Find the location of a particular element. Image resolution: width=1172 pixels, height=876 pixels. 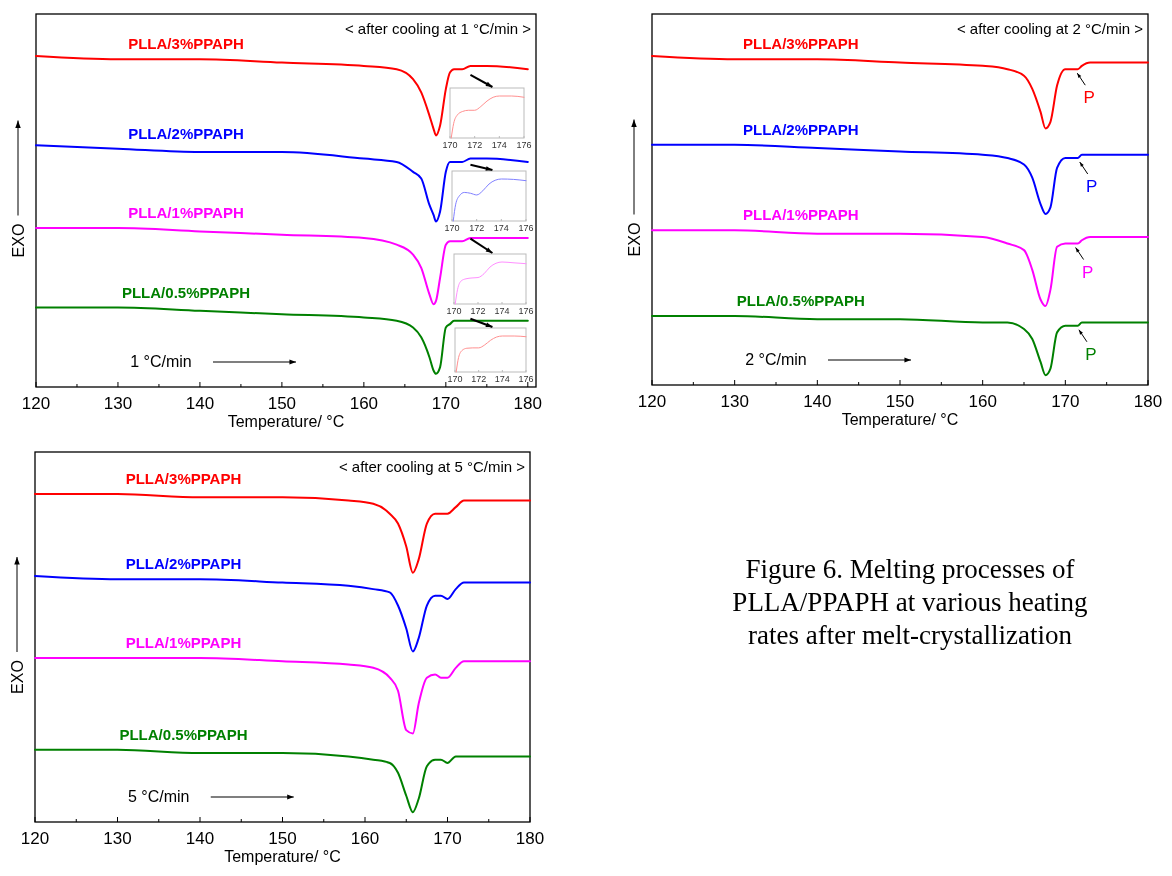

text: < after cooling at 2 °C/min > is located at coordinates (1050, 28).